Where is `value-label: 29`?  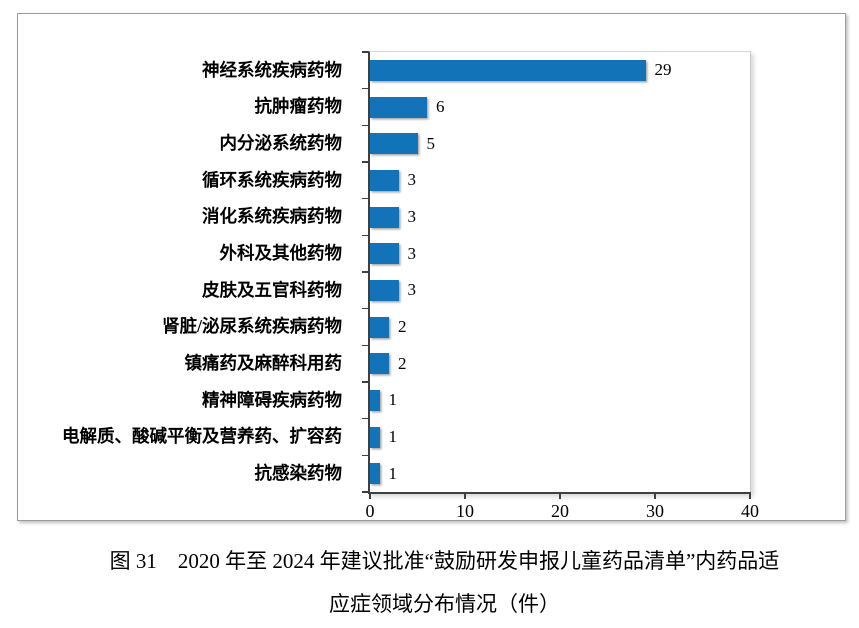
value-label: 29 is located at coordinates (663, 70).